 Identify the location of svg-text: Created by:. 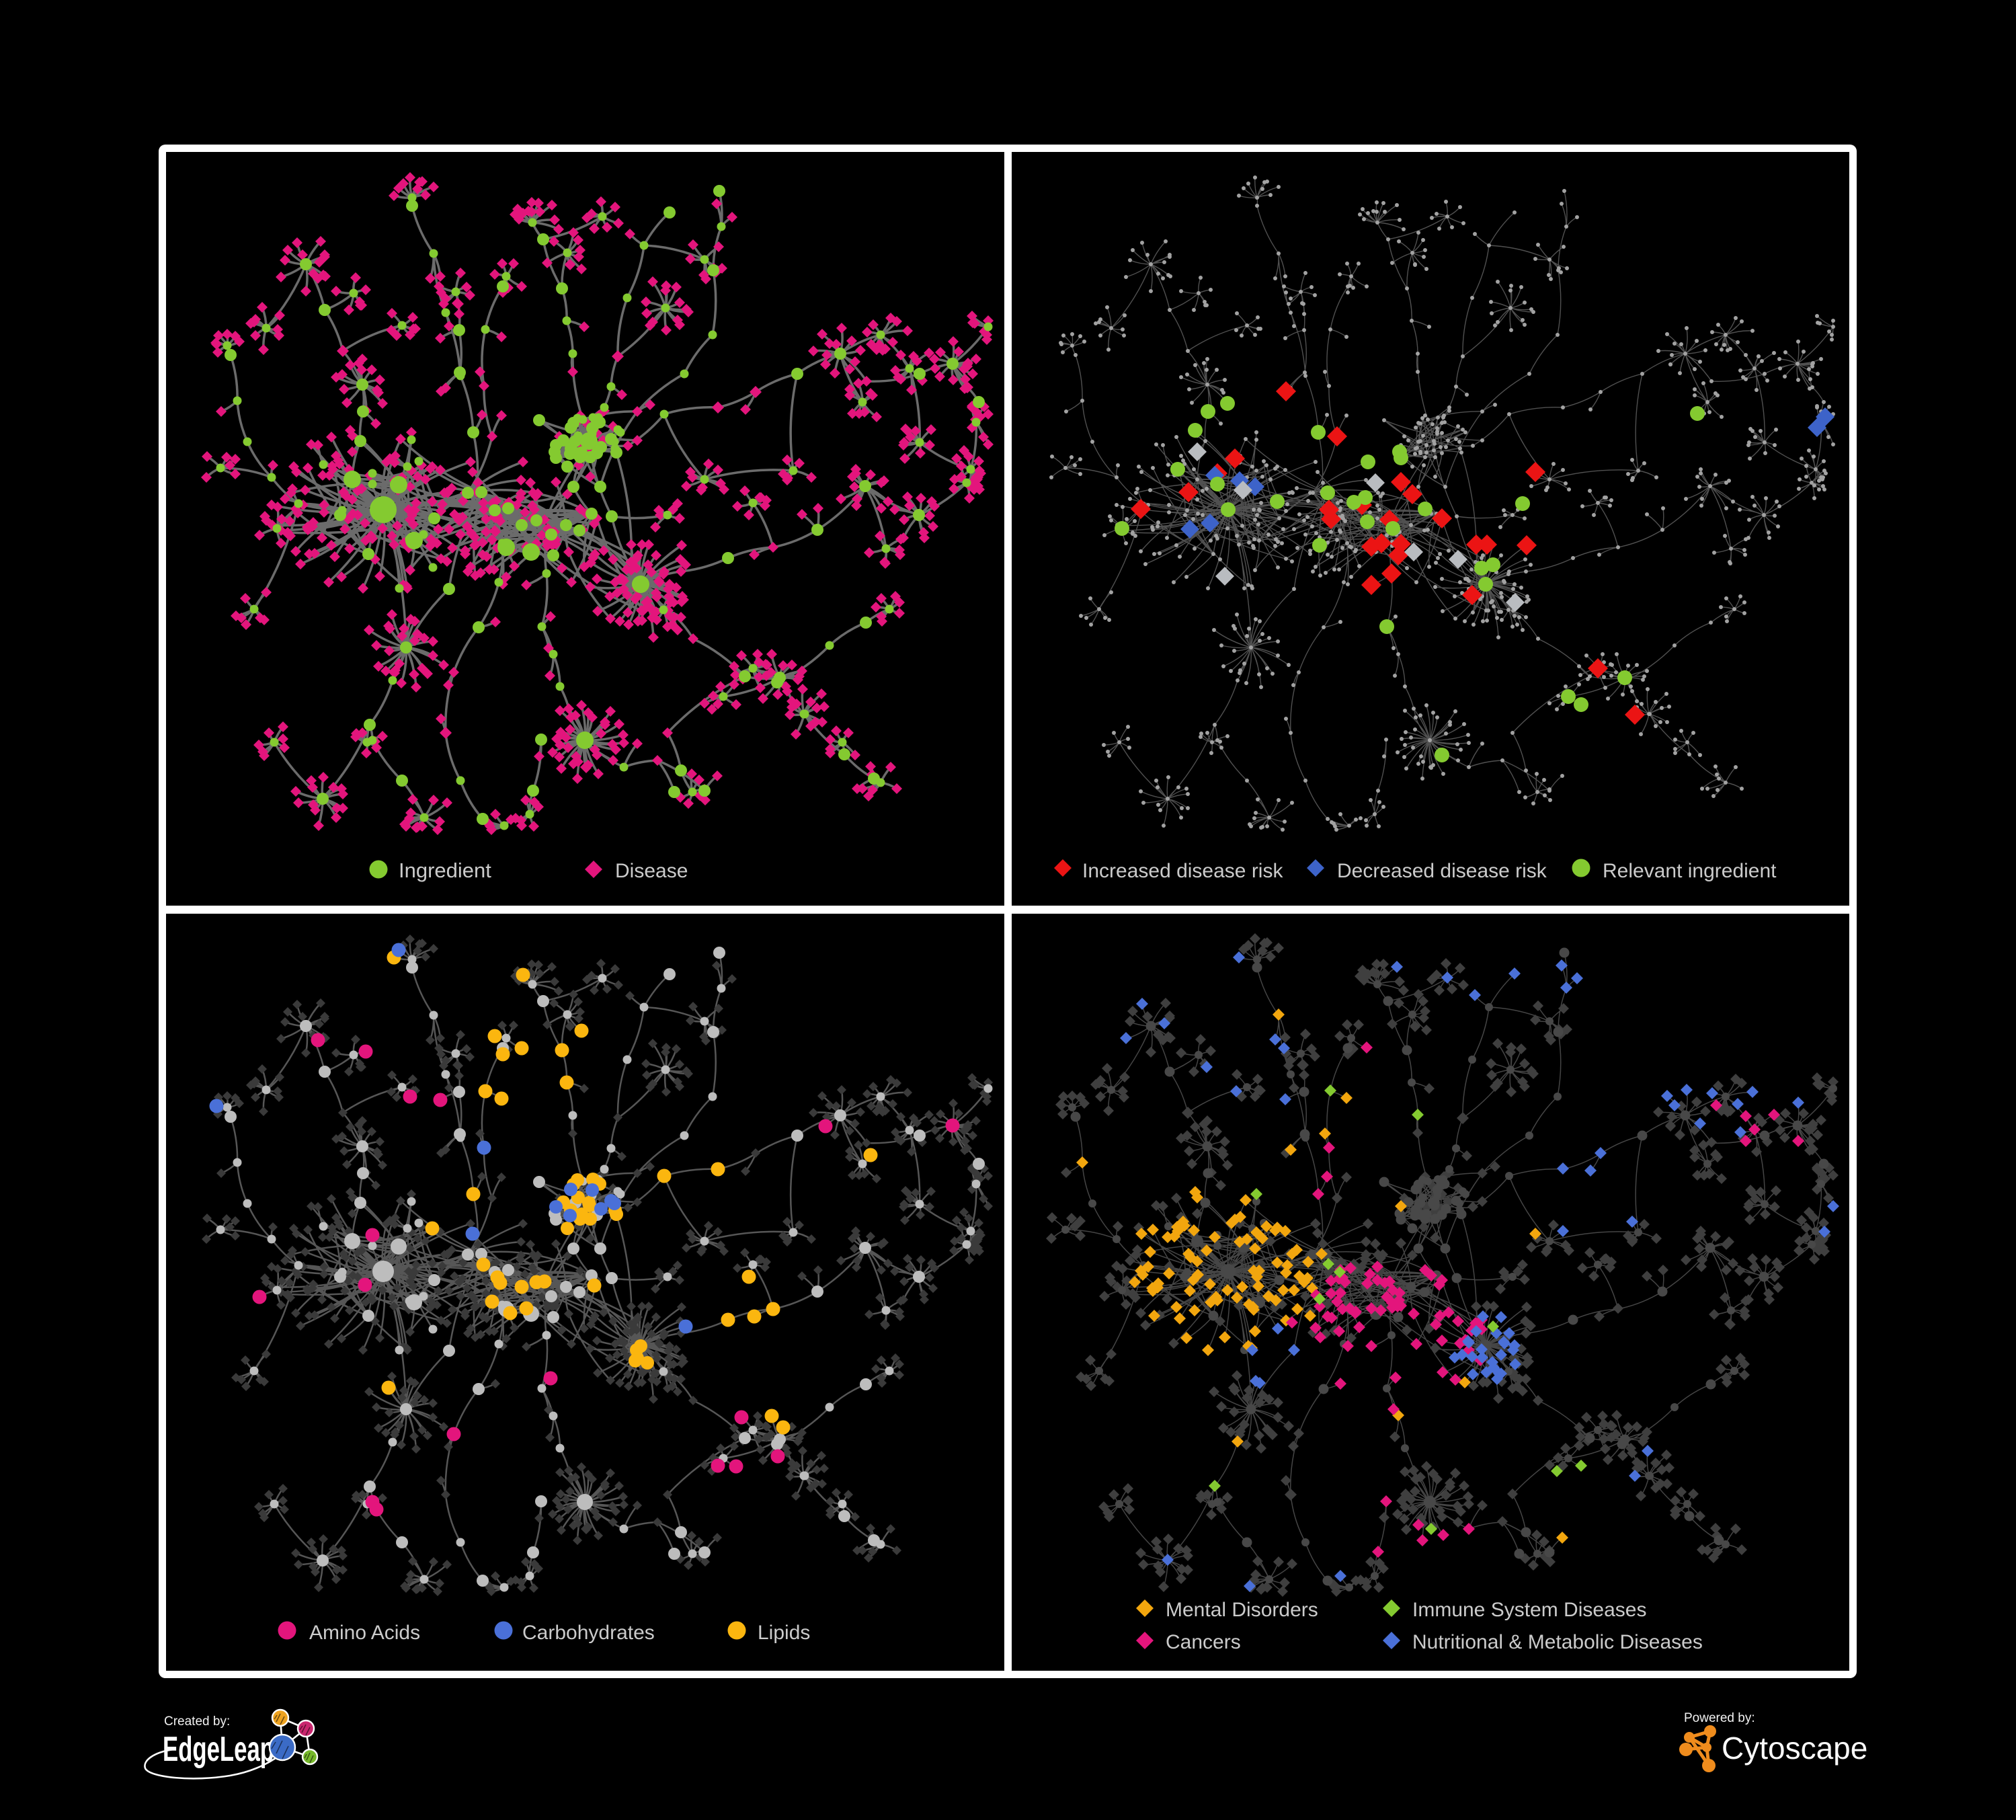
(197, 1721).